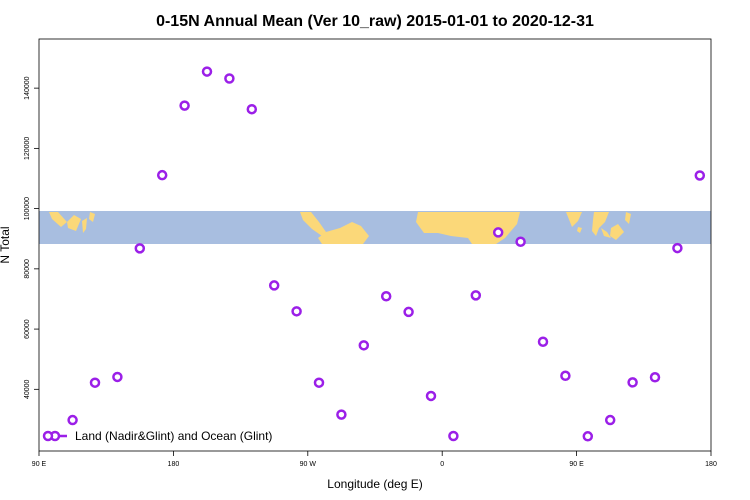 This screenshot has width=750, height=500. I want to click on land-indochina, so click(600, 224).